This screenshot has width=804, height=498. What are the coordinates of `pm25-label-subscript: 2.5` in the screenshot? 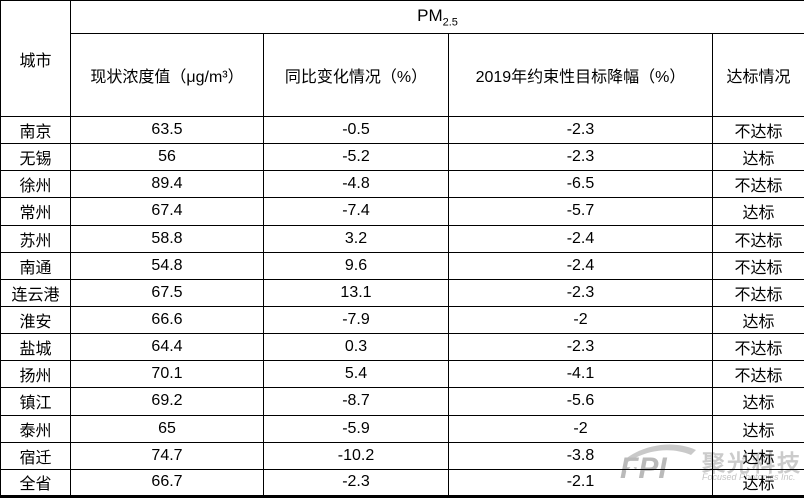 It's located at (450, 22).